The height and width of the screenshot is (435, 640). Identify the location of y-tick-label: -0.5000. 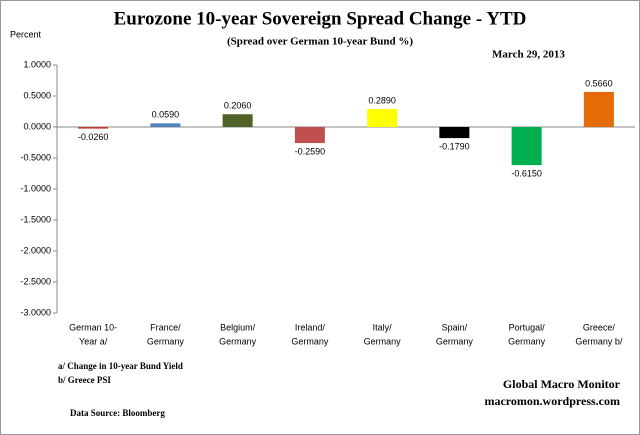
(35, 157).